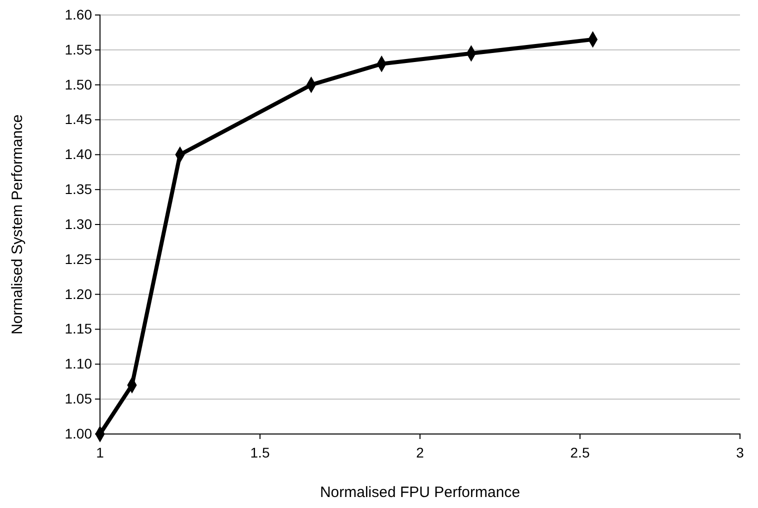  Describe the element at coordinates (740, 452) in the screenshot. I see `x-tick-label: 3` at that location.